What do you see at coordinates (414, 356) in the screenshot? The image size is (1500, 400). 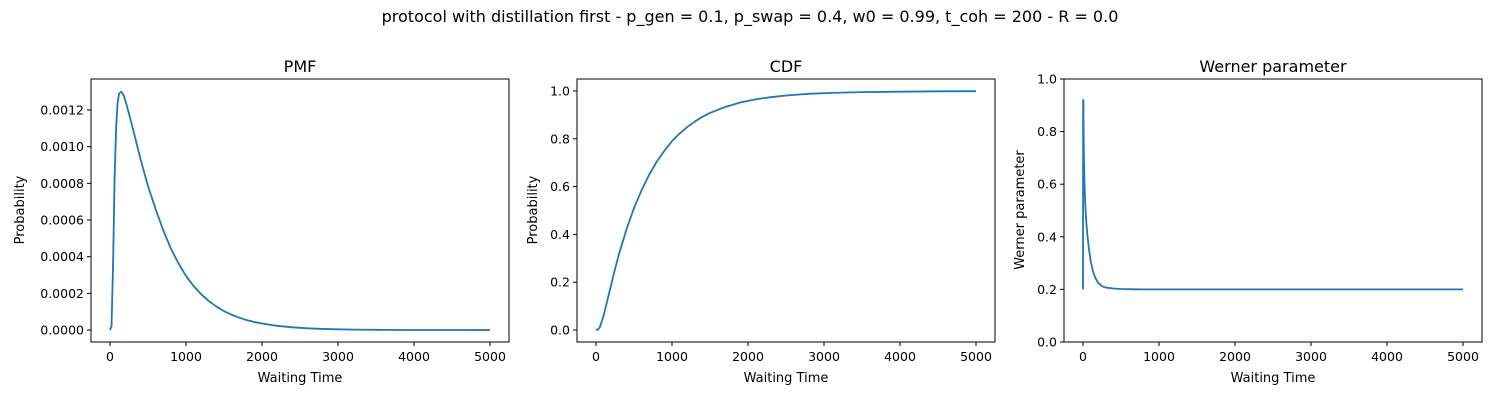 I see `pmf-x-tick-label: 4000` at bounding box center [414, 356].